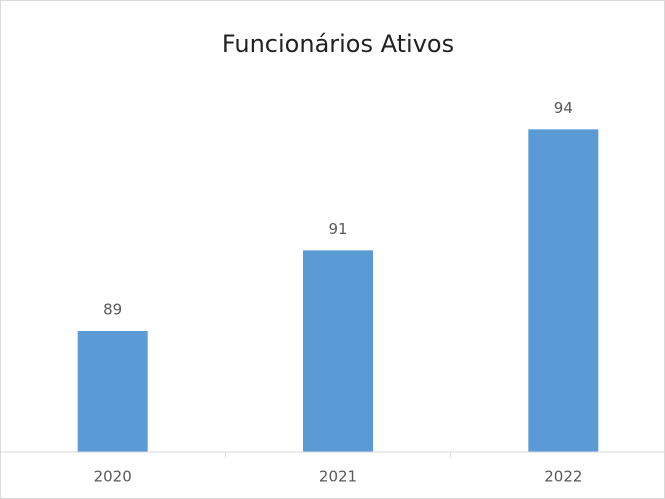  I want to click on data-label: 91, so click(337, 229).